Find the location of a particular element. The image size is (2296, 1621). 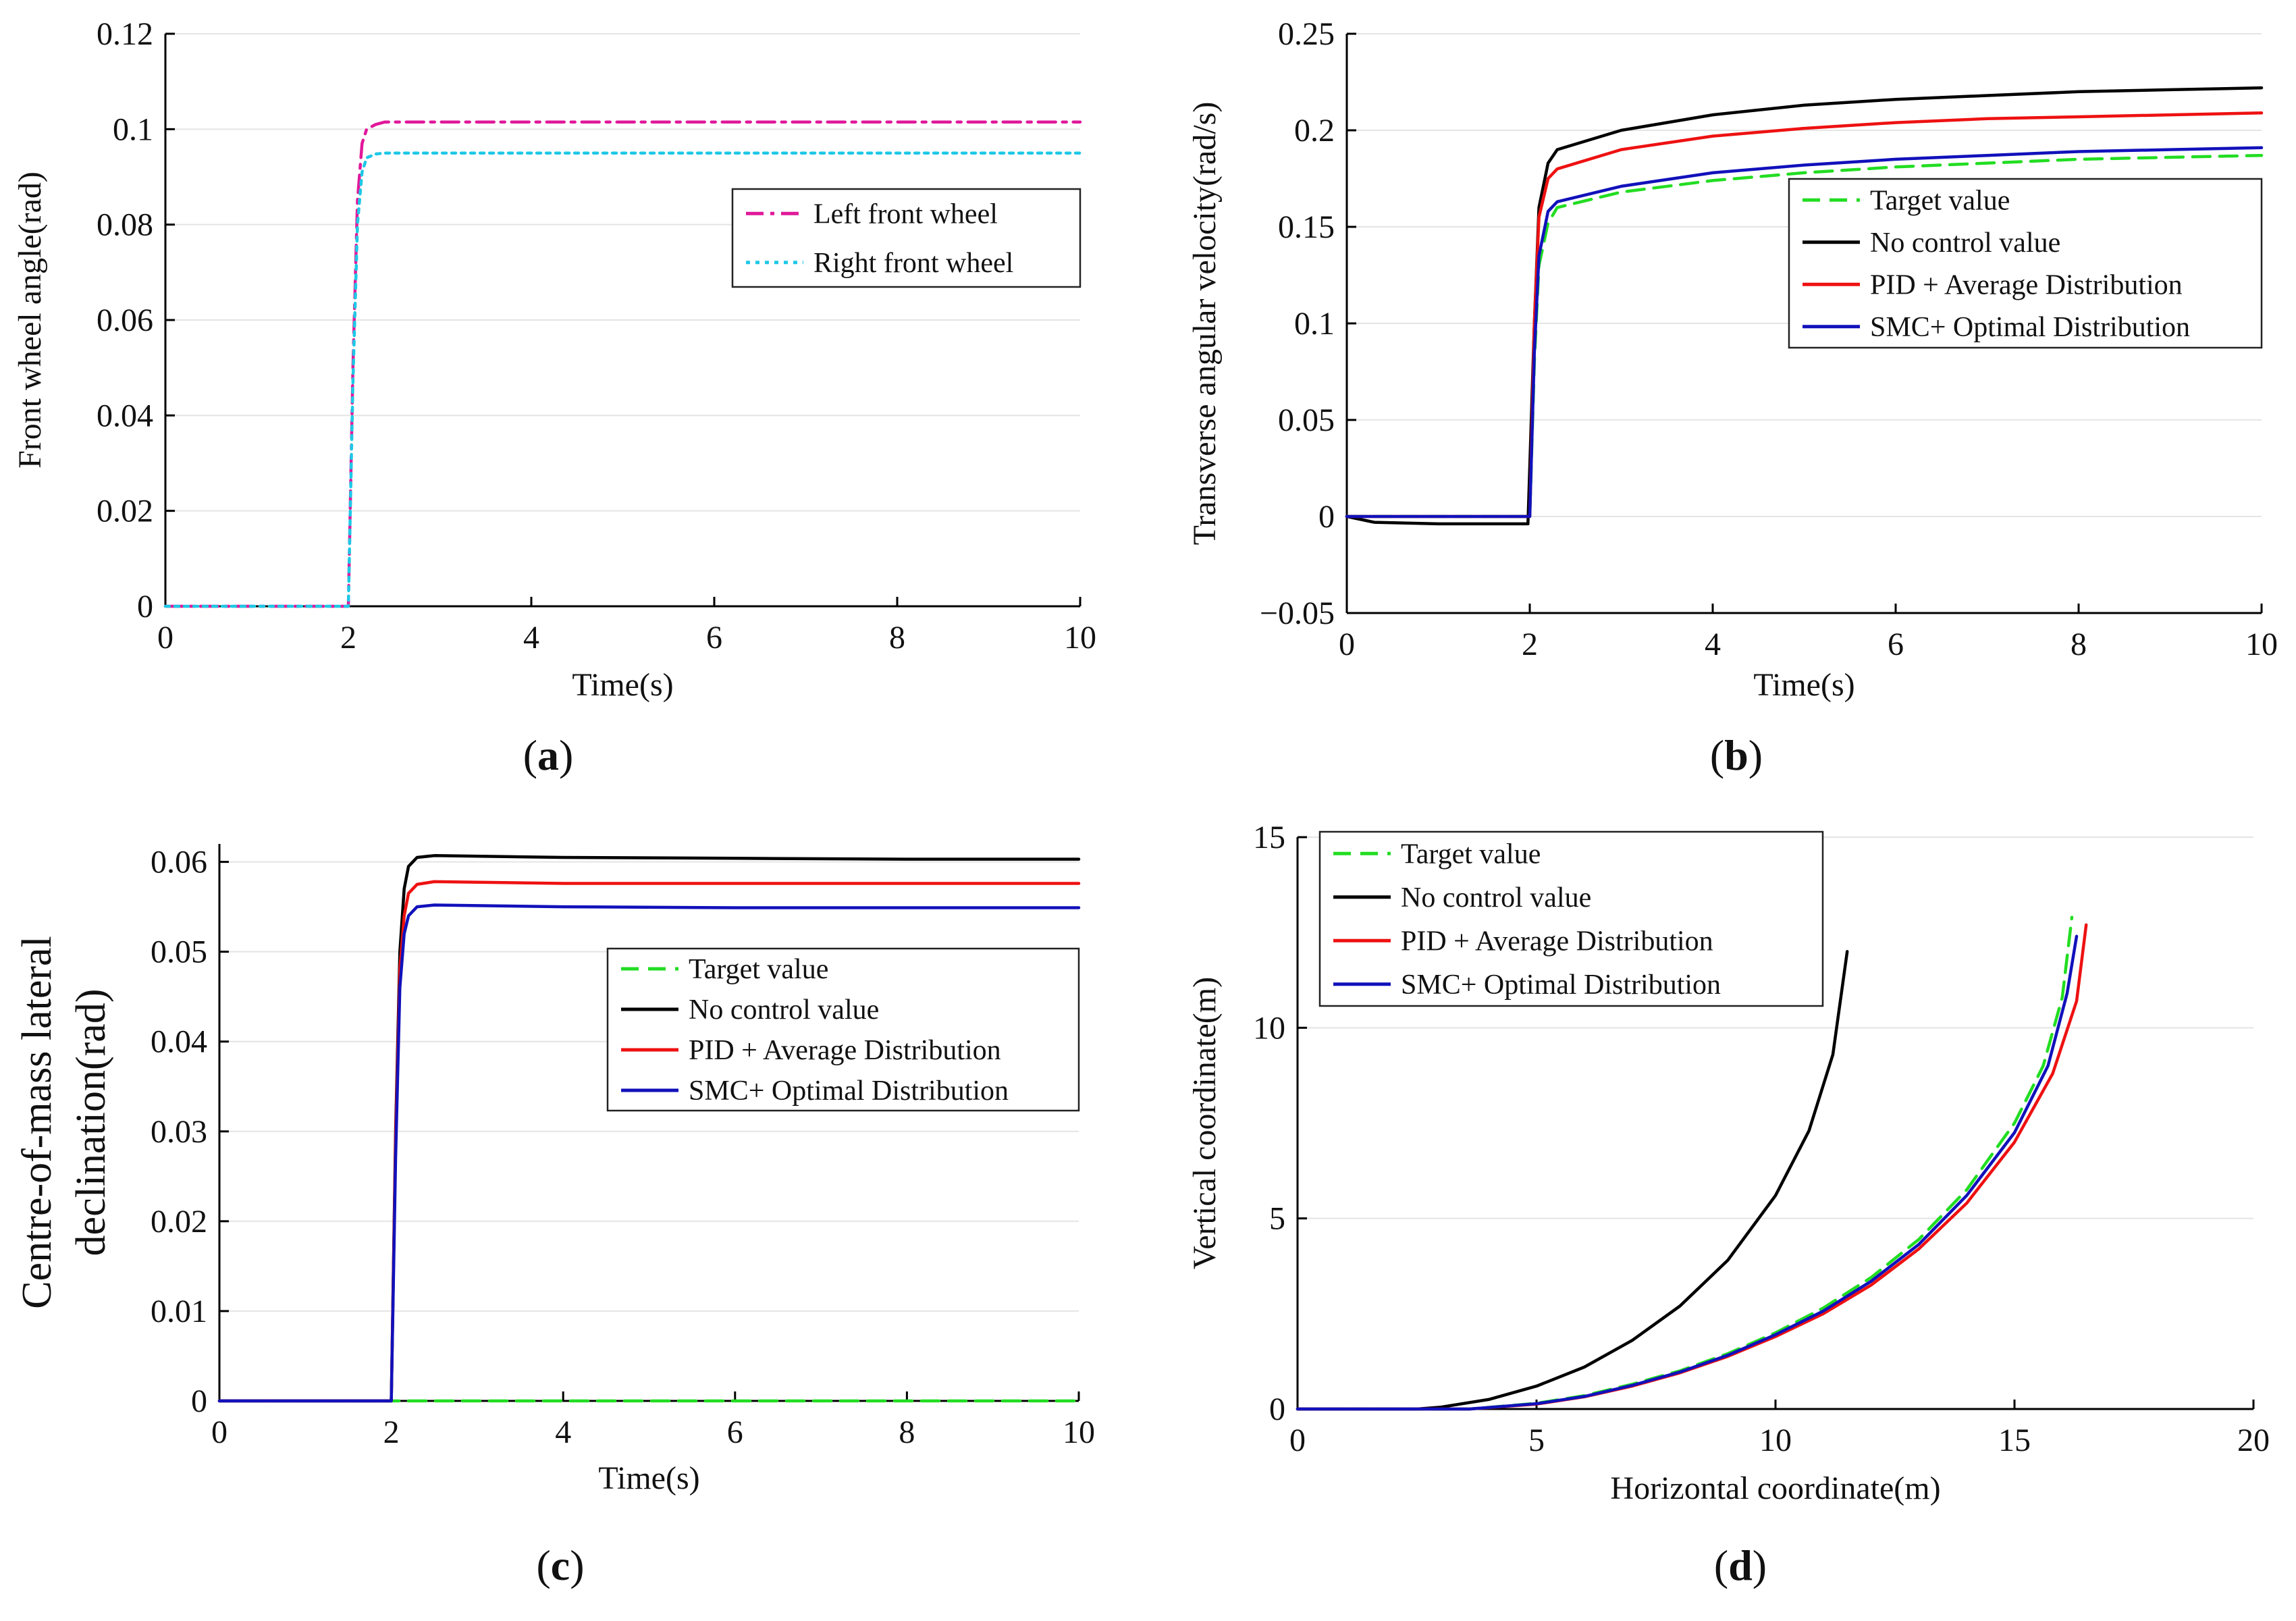

y-tick-label: 0.2 is located at coordinates (1314, 131).